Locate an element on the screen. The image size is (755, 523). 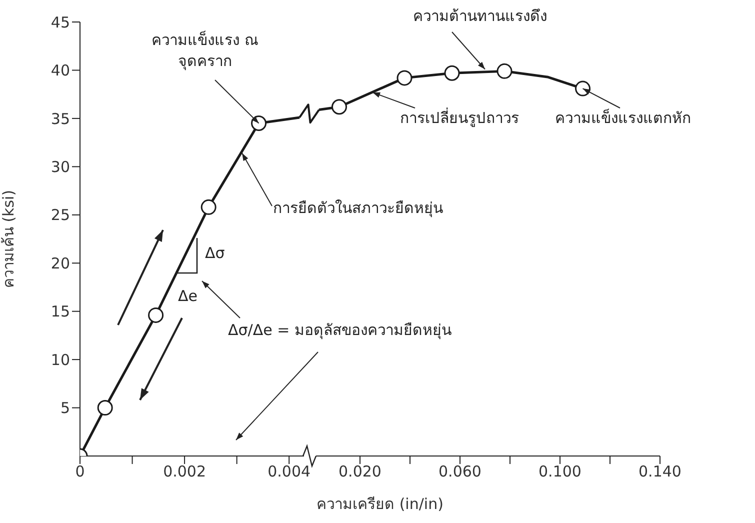
x-tick-label: 0.002 is located at coordinates (184, 471).